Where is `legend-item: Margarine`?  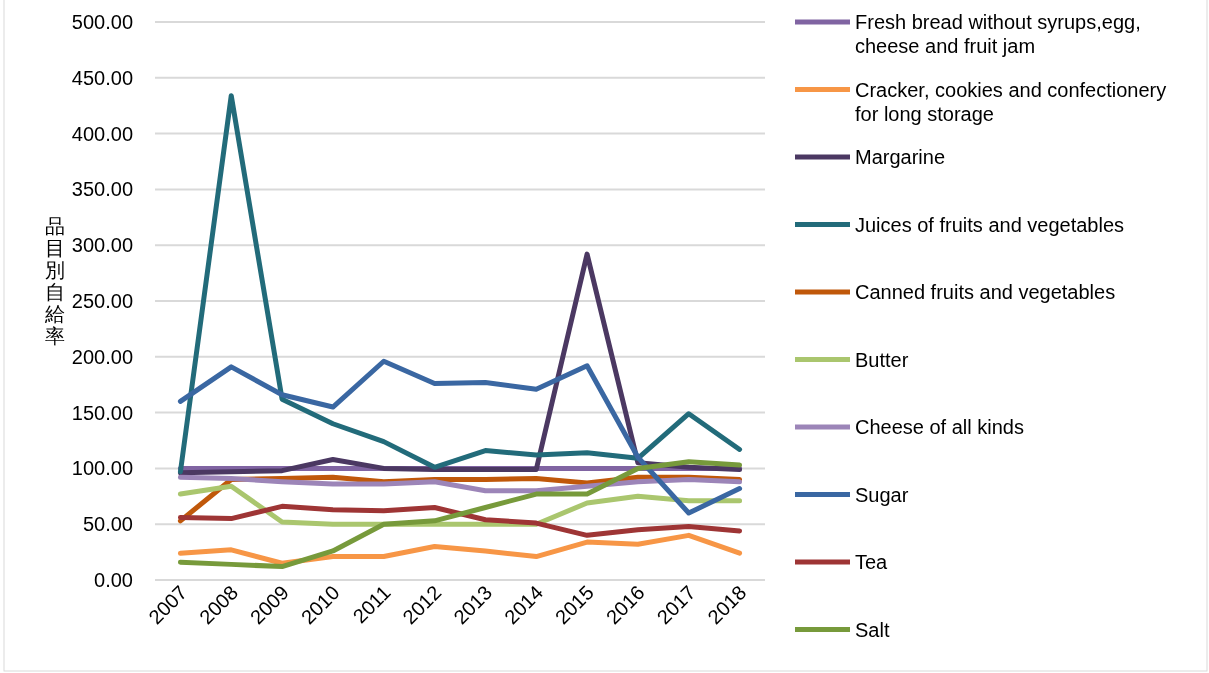 legend-item: Margarine is located at coordinates (870, 157).